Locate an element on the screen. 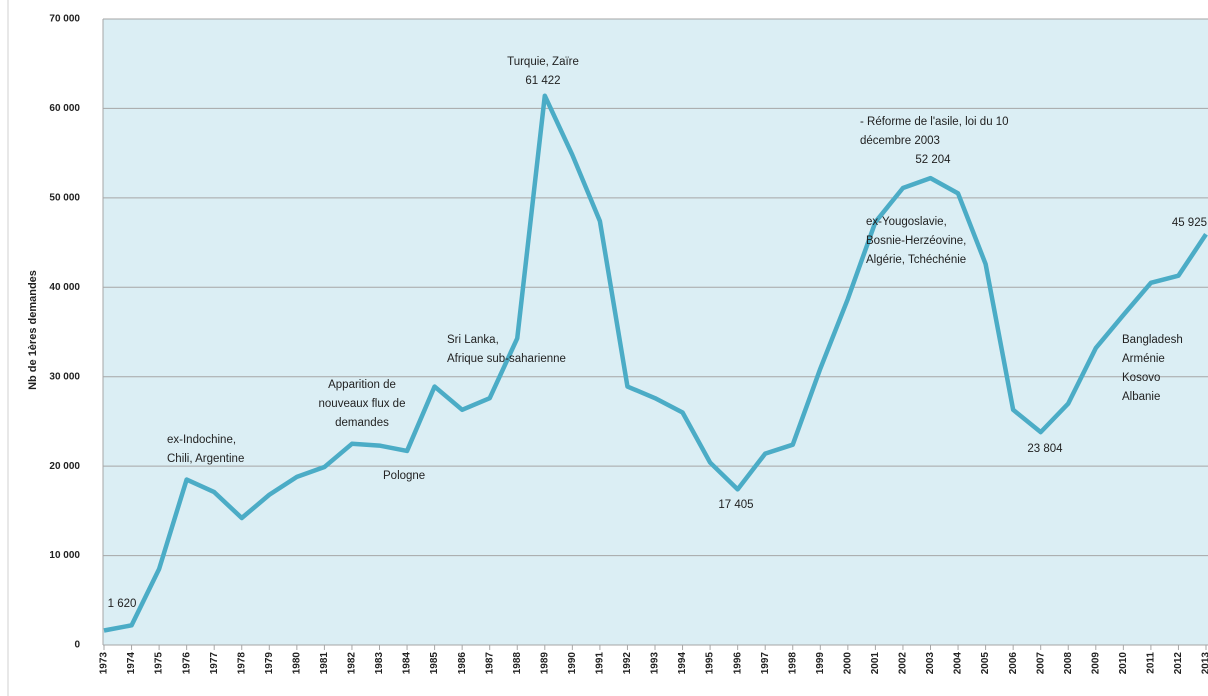  annotation: demandes is located at coordinates (362, 423).